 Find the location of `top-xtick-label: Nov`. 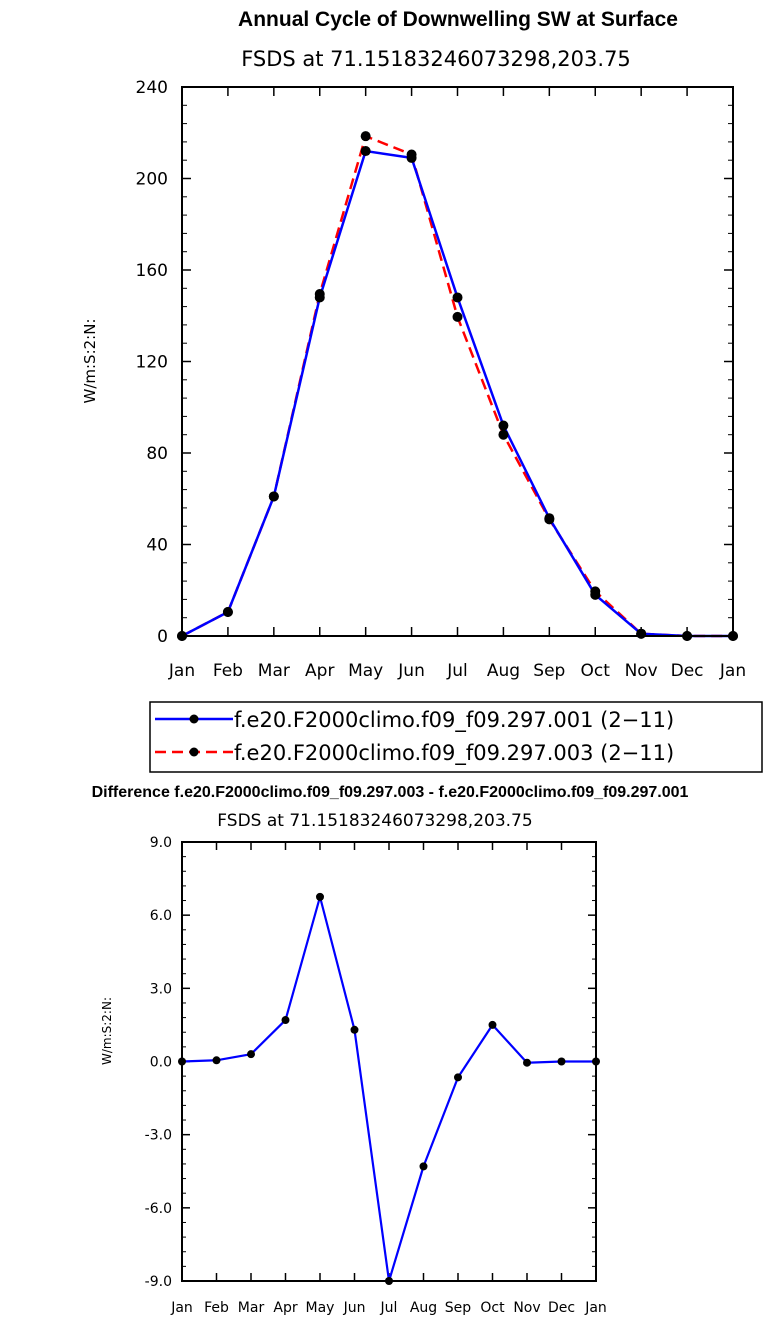

top-xtick-label: Nov is located at coordinates (641, 671).